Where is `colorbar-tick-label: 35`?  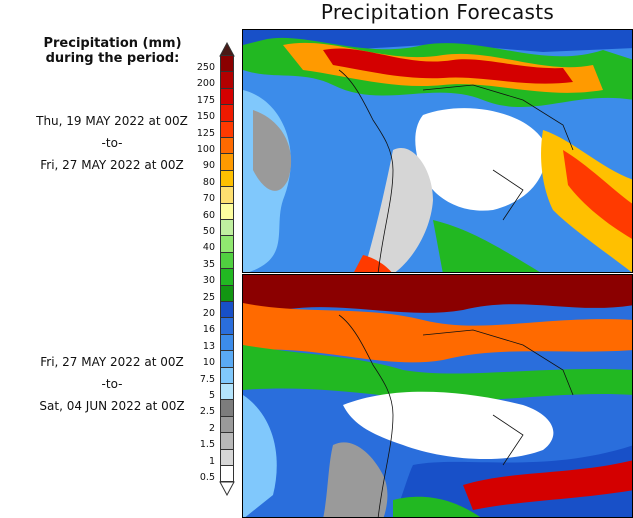
colorbar-tick-label: 35 is located at coordinates (208, 264).